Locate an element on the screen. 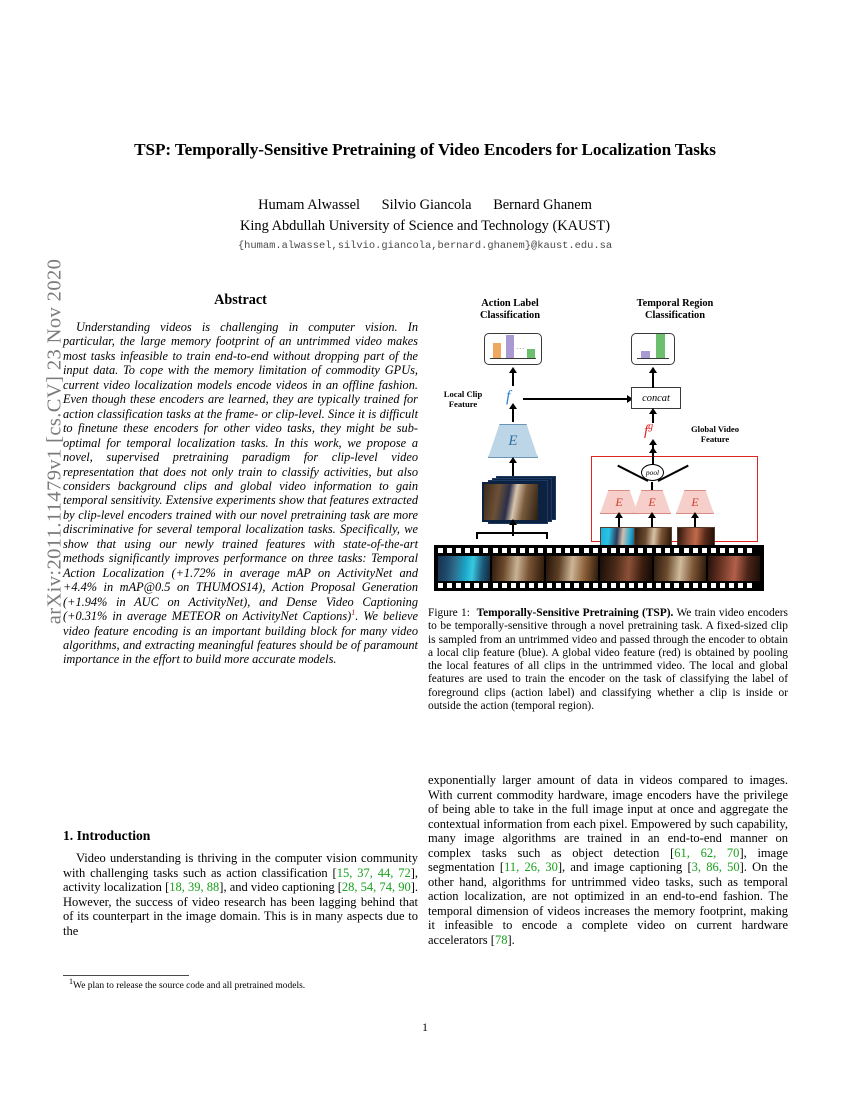 The width and height of the screenshot is (850, 1100). arrow-pool-out is located at coordinates (653, 458).